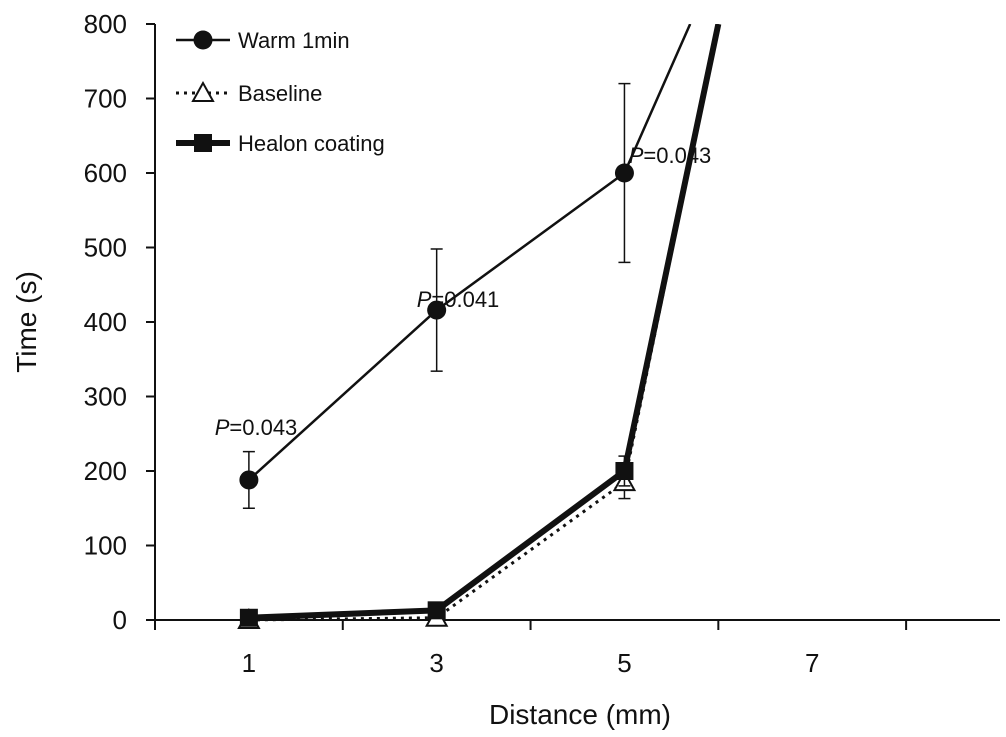  What do you see at coordinates (203, 91) in the screenshot?
I see `triangle-marker` at bounding box center [203, 91].